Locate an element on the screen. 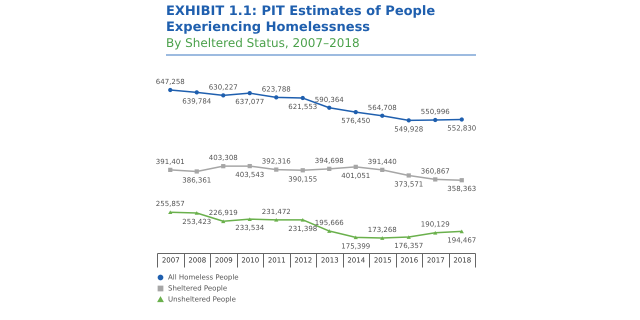 The width and height of the screenshot is (640, 320). chart-subtitle: By Sheltered Status, 2007–2018 is located at coordinates (263, 43).